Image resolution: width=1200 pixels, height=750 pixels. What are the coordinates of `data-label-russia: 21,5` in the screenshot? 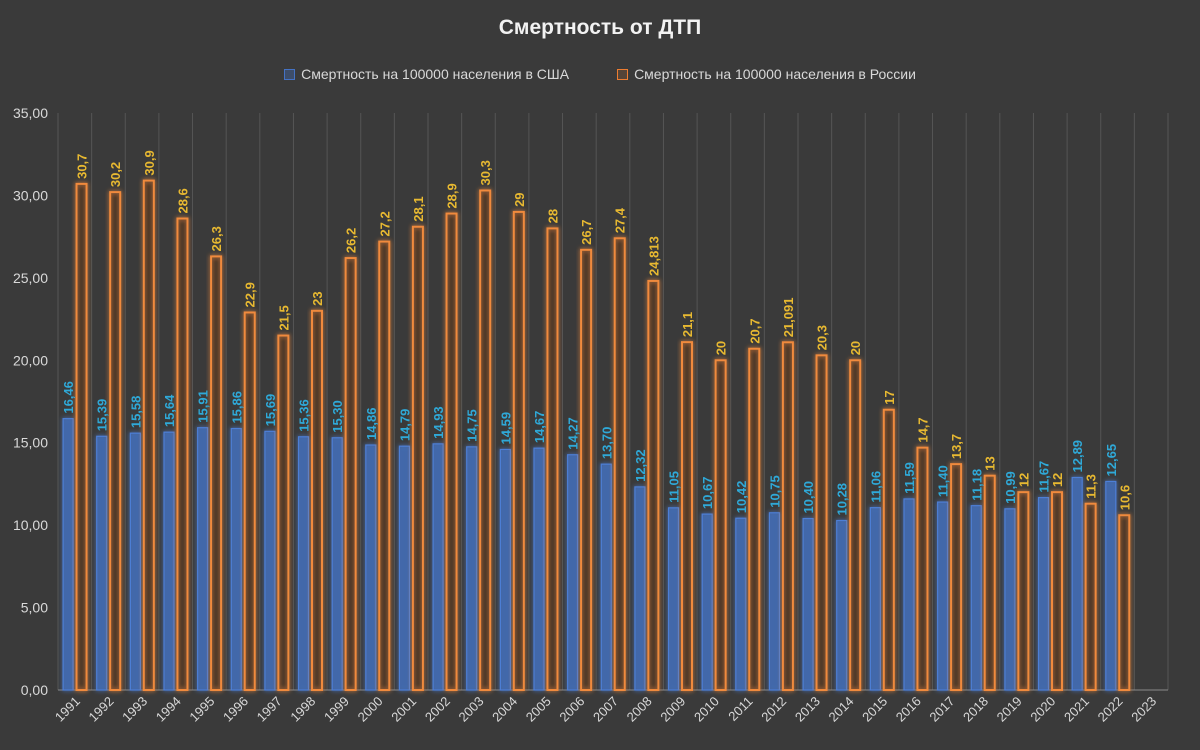 It's located at (283, 317).